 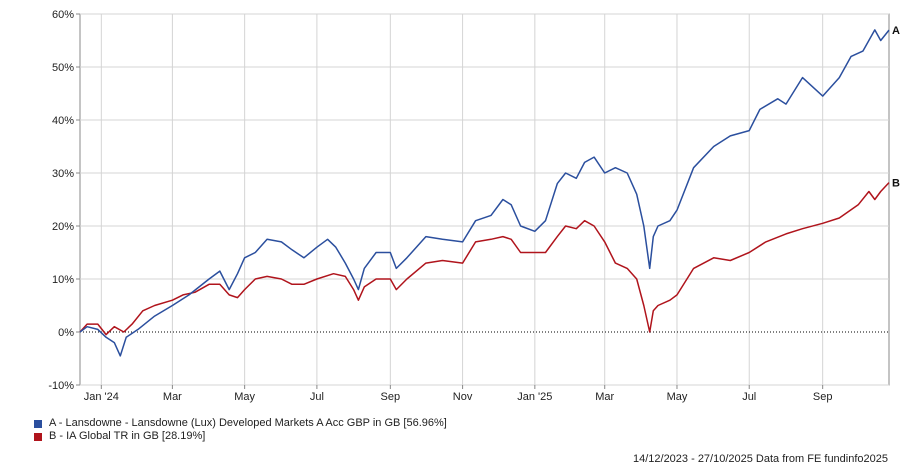 I want to click on y-tick-label: 10%, so click(x=63, y=280).